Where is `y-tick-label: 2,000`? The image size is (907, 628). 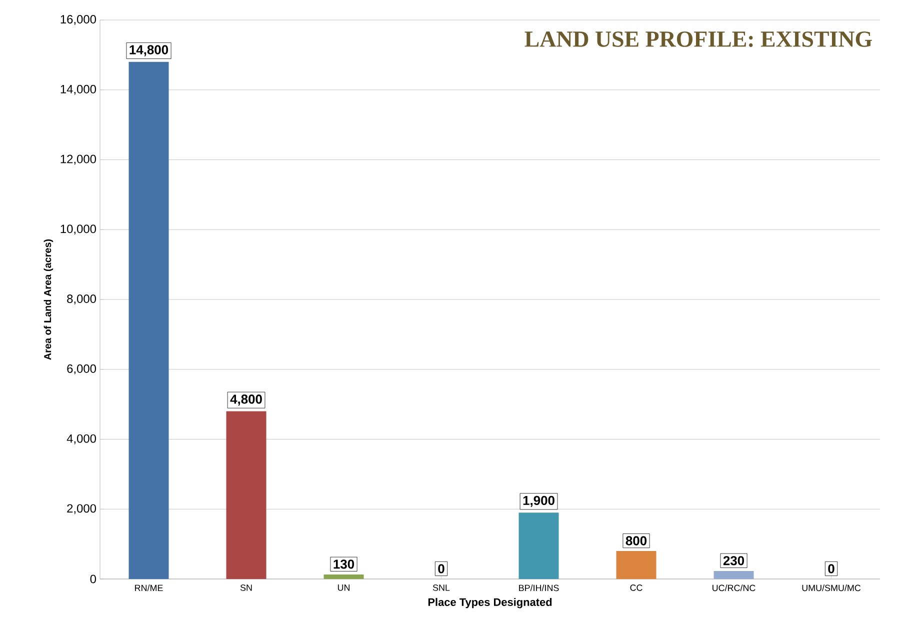 y-tick-label: 2,000 is located at coordinates (81, 509).